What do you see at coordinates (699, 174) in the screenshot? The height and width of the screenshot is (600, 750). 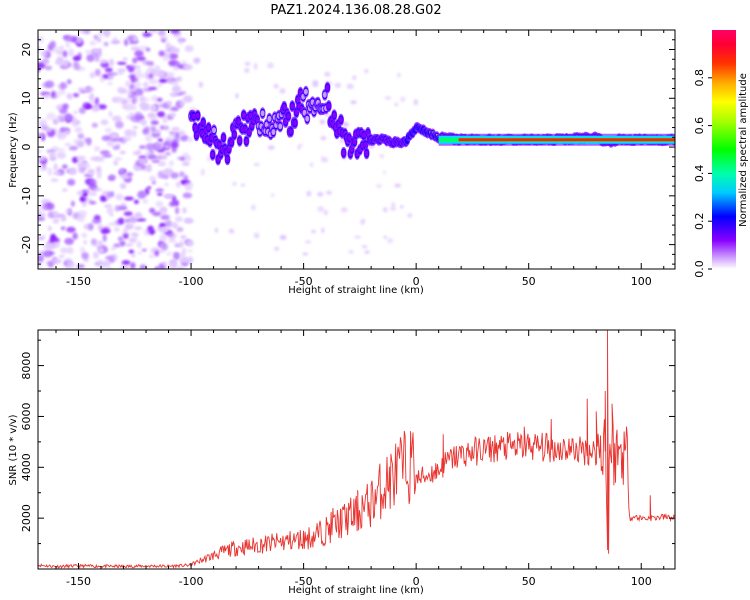 I see `colorbar-tick-label: 0.4` at bounding box center [699, 174].